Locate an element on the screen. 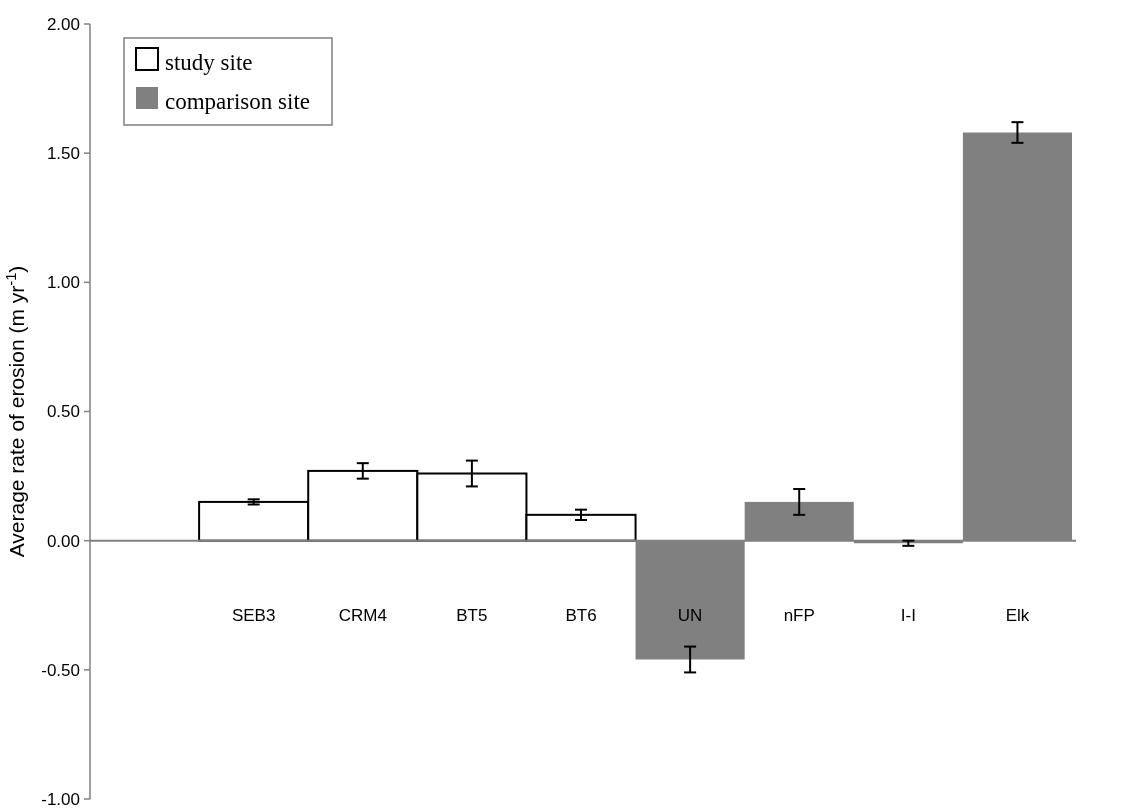 This screenshot has width=1136, height=810. x-tick-label: CRM4 is located at coordinates (362, 615).